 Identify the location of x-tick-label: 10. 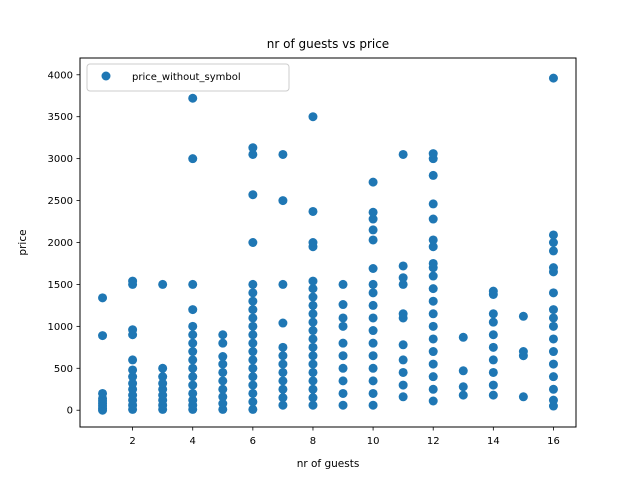
(373, 441).